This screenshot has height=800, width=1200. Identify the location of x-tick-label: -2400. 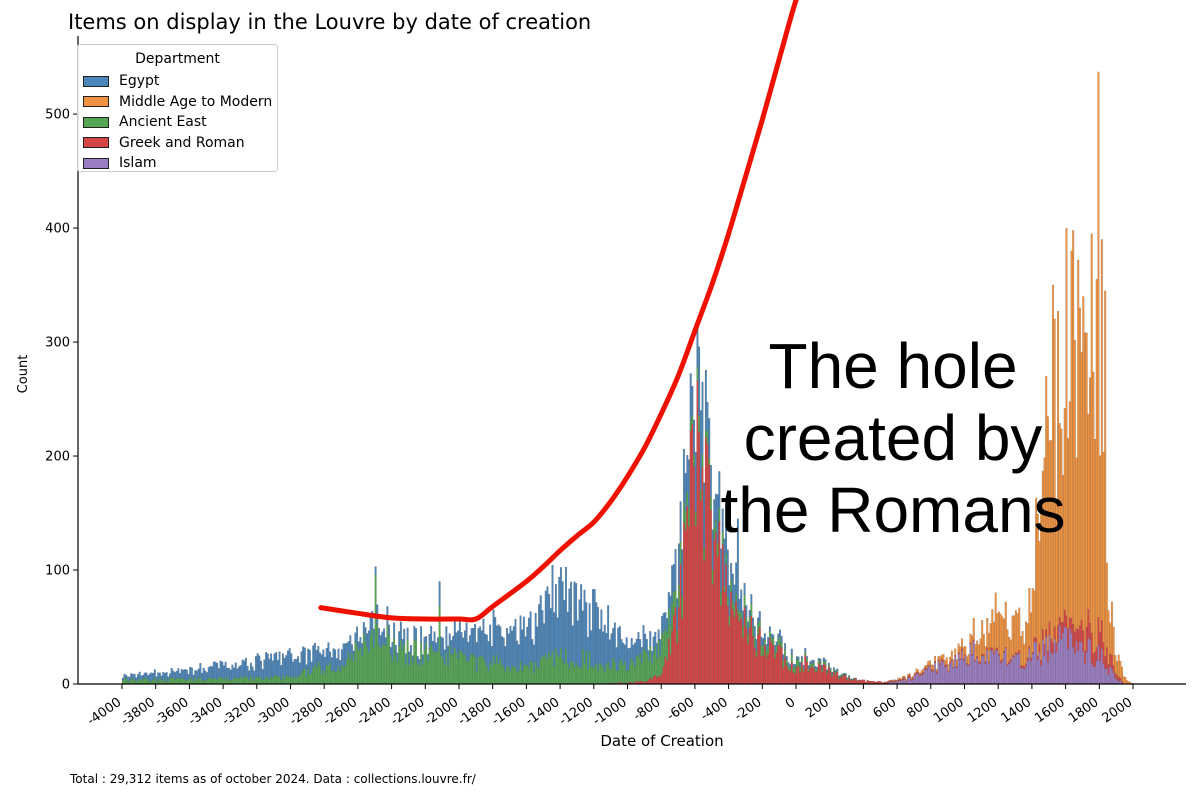
(374, 712).